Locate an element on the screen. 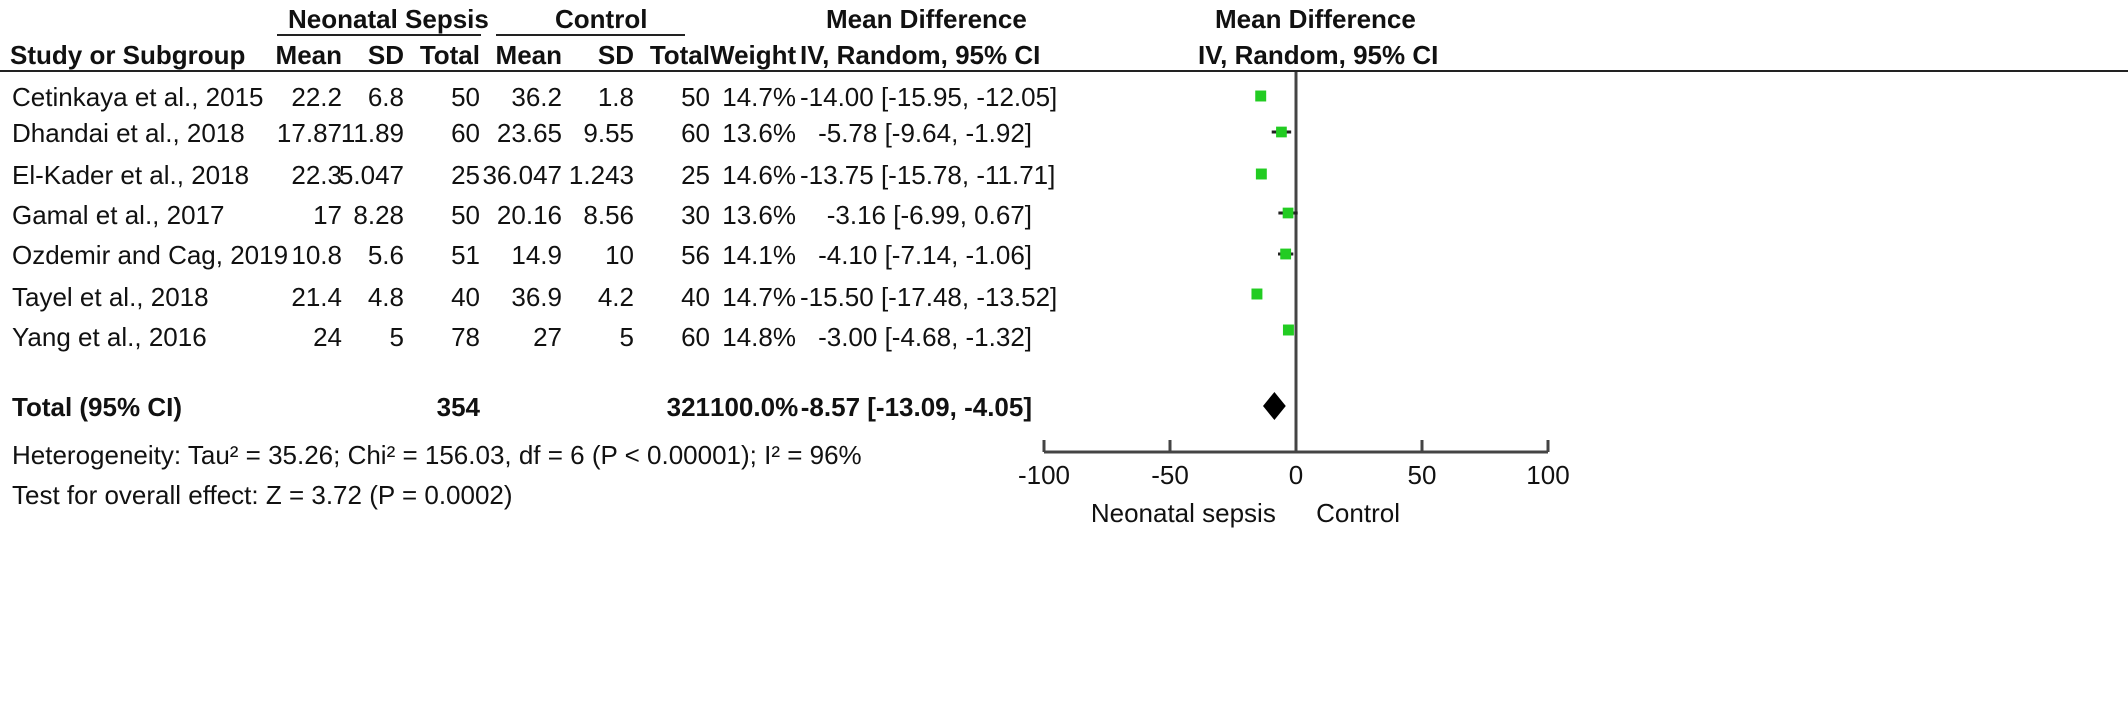 The image size is (2128, 709). cell-mean1: 21.4 is located at coordinates (316, 297).